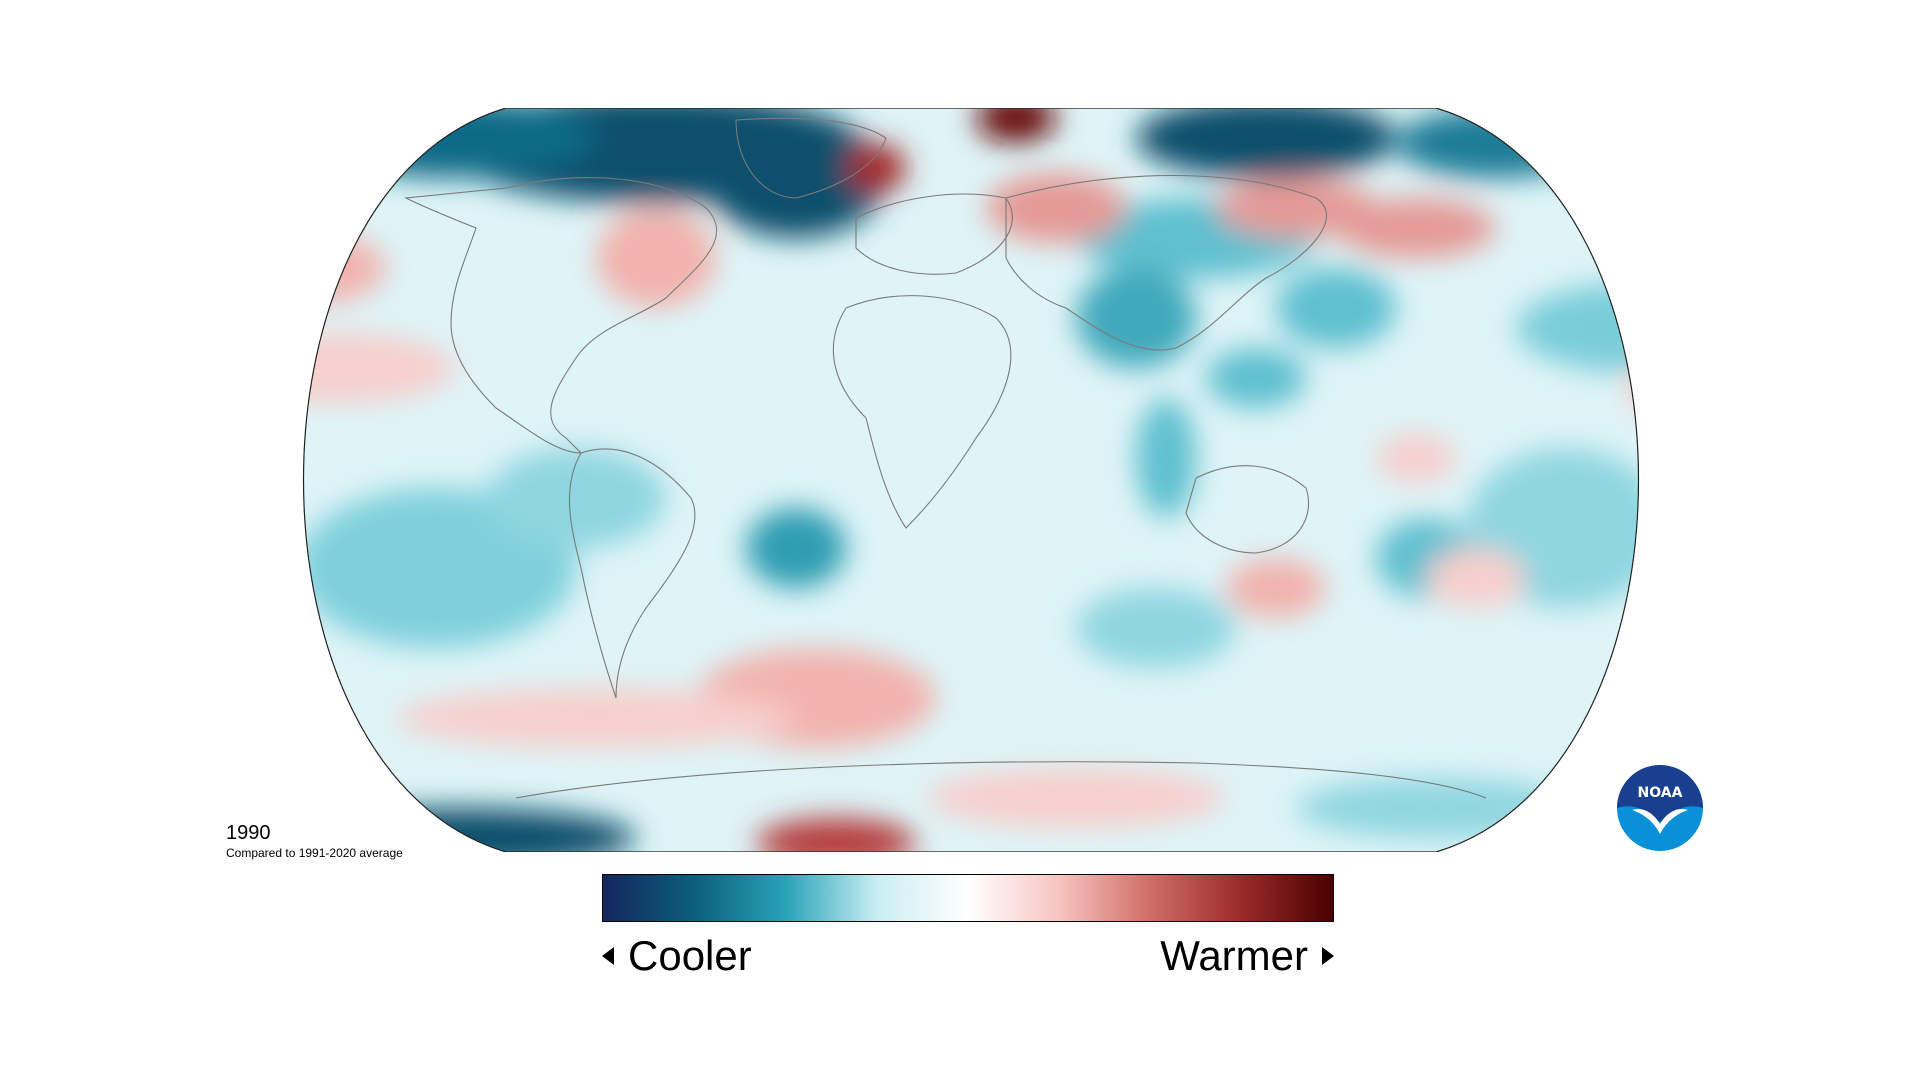 This screenshot has height=1080, width=1920. I want to click on australia-outline, so click(1247, 509).